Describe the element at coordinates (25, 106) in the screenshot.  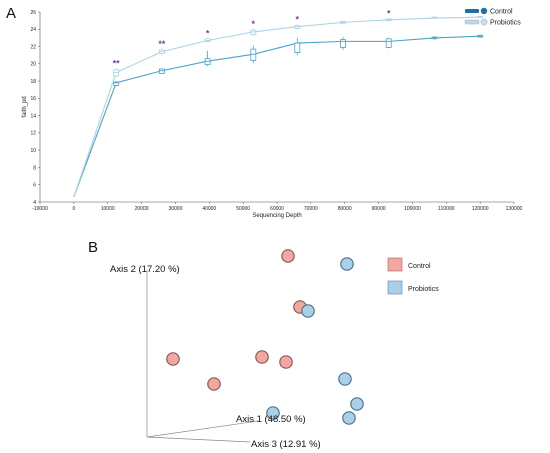
I see `y-axis-label: faith_pd` at that location.